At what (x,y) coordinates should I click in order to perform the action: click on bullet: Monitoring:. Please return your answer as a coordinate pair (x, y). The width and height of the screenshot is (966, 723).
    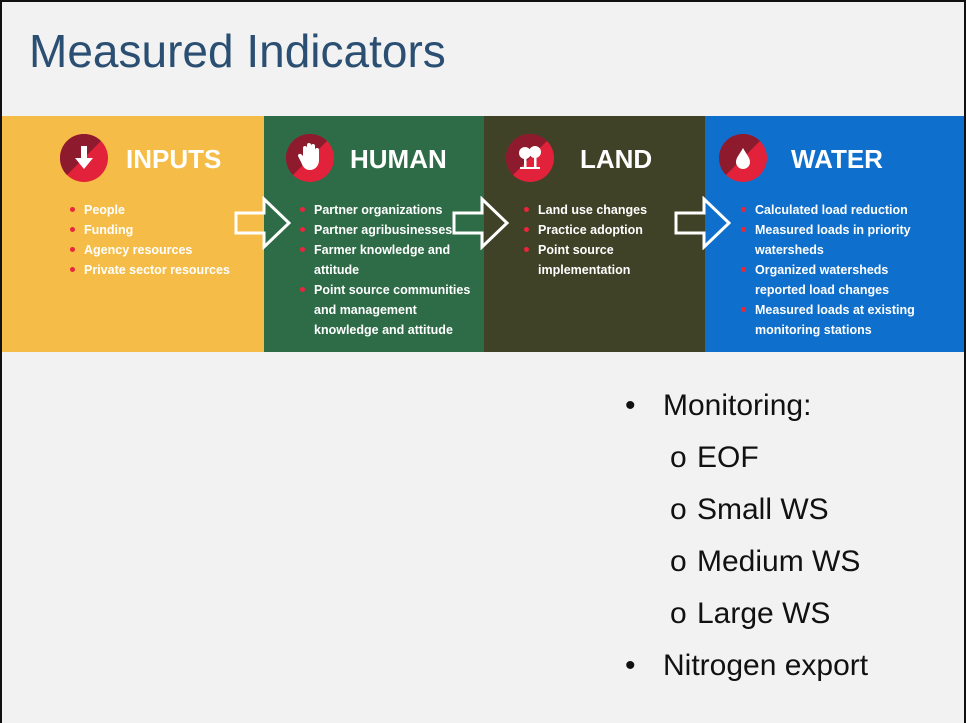
    Looking at the image, I should click on (746, 406).